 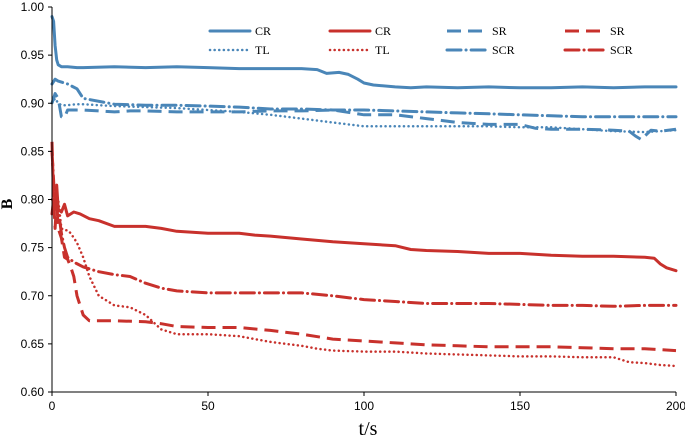 I want to click on legend-label-cr-blue: CR, so click(x=263, y=31).